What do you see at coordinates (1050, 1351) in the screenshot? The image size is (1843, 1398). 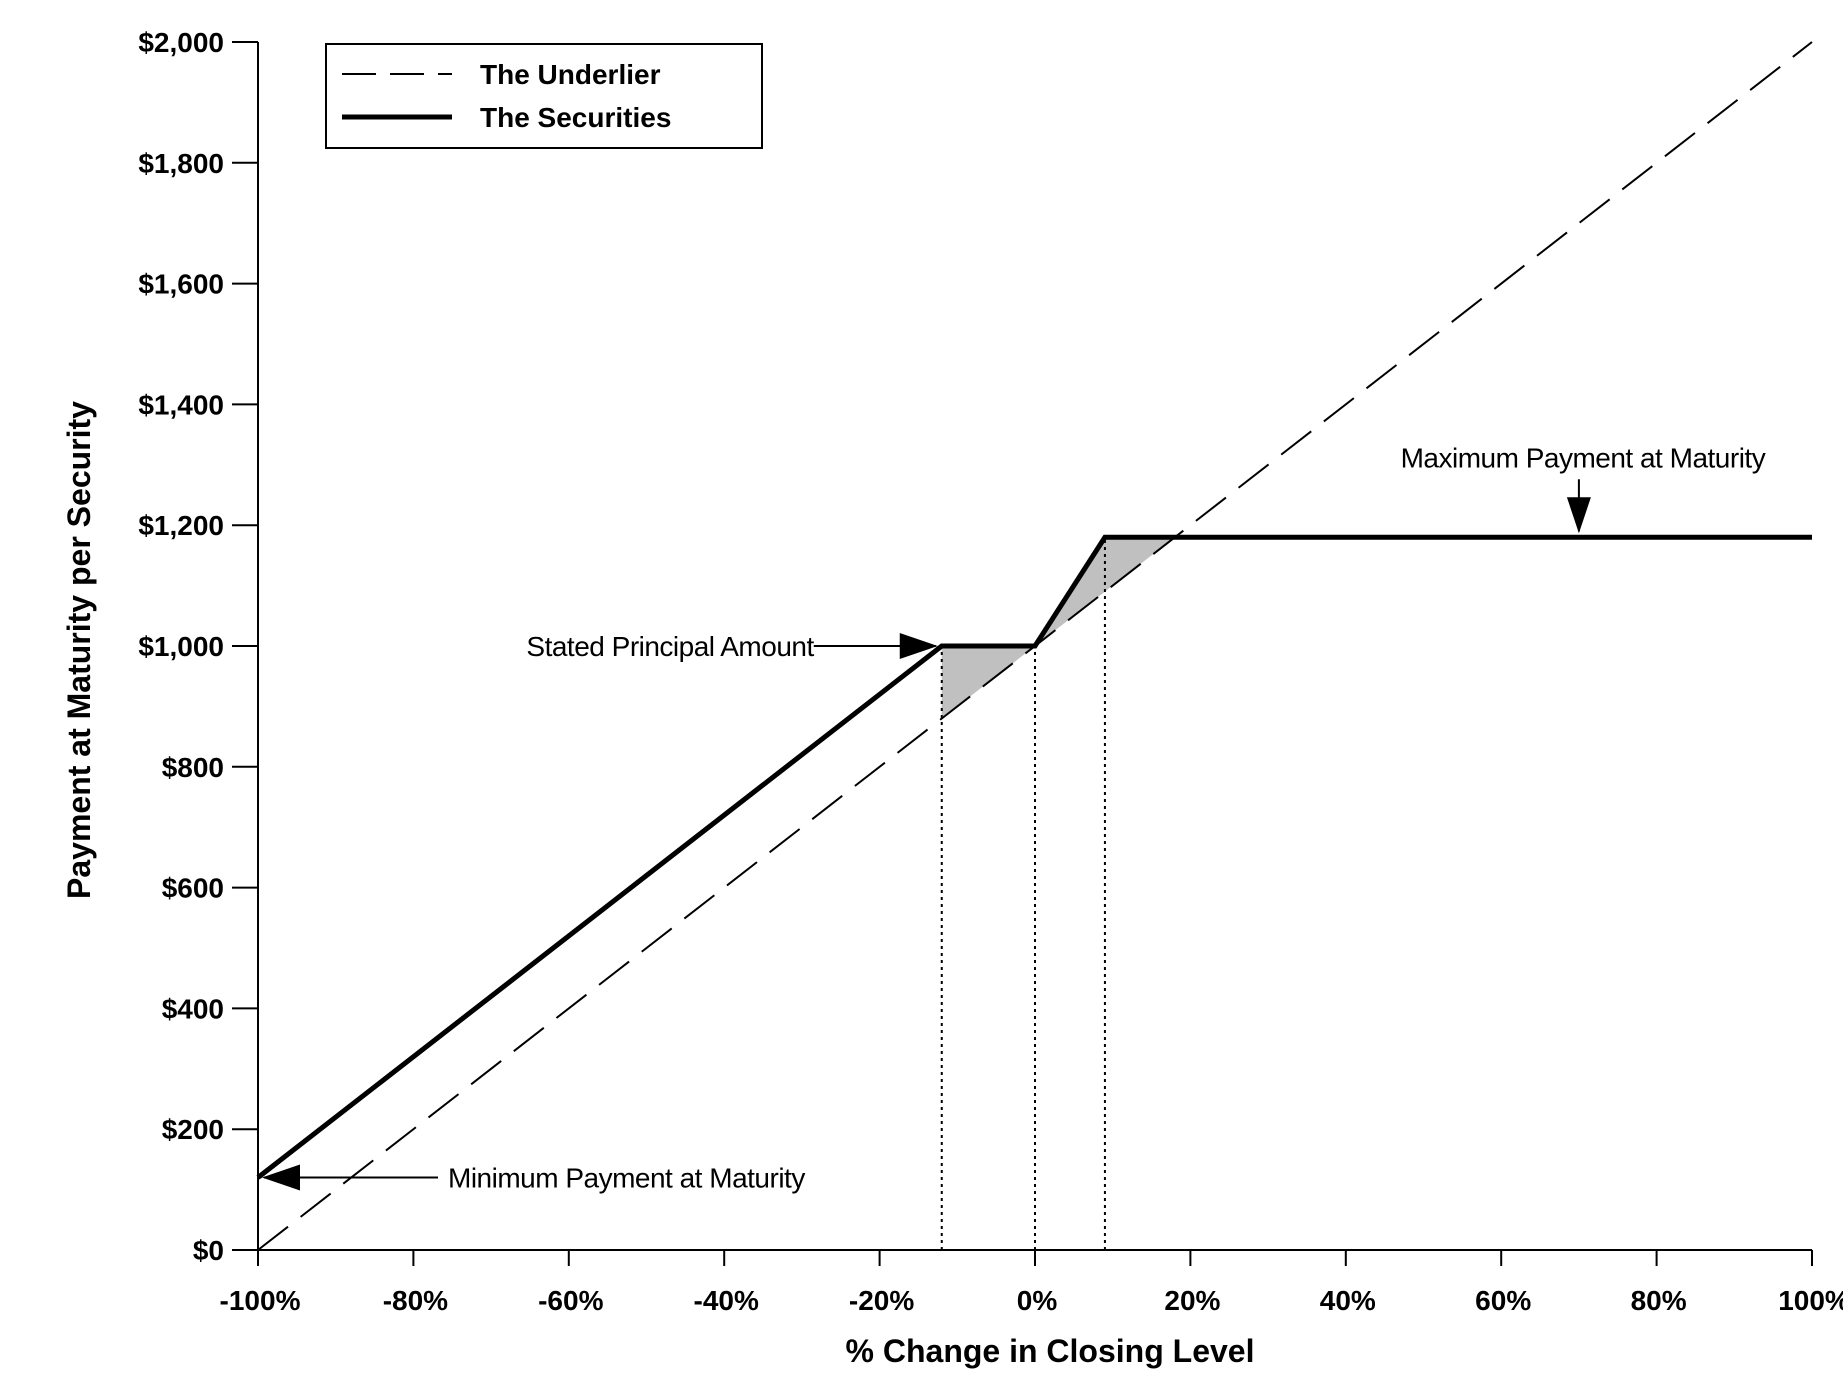 I see `x-axis-title: % Change in Closing Level` at bounding box center [1050, 1351].